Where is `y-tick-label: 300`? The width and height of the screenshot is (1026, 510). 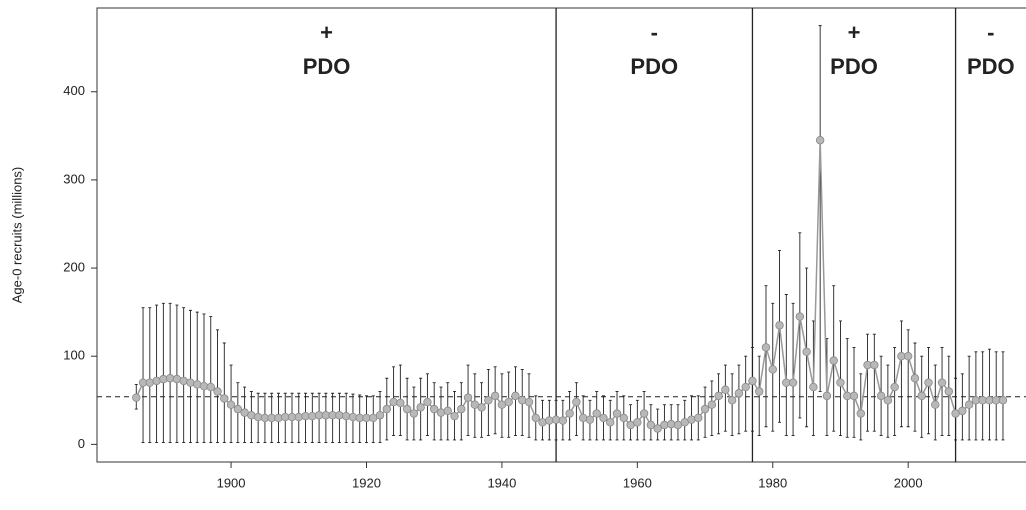 y-tick-label: 300 is located at coordinates (74, 178).